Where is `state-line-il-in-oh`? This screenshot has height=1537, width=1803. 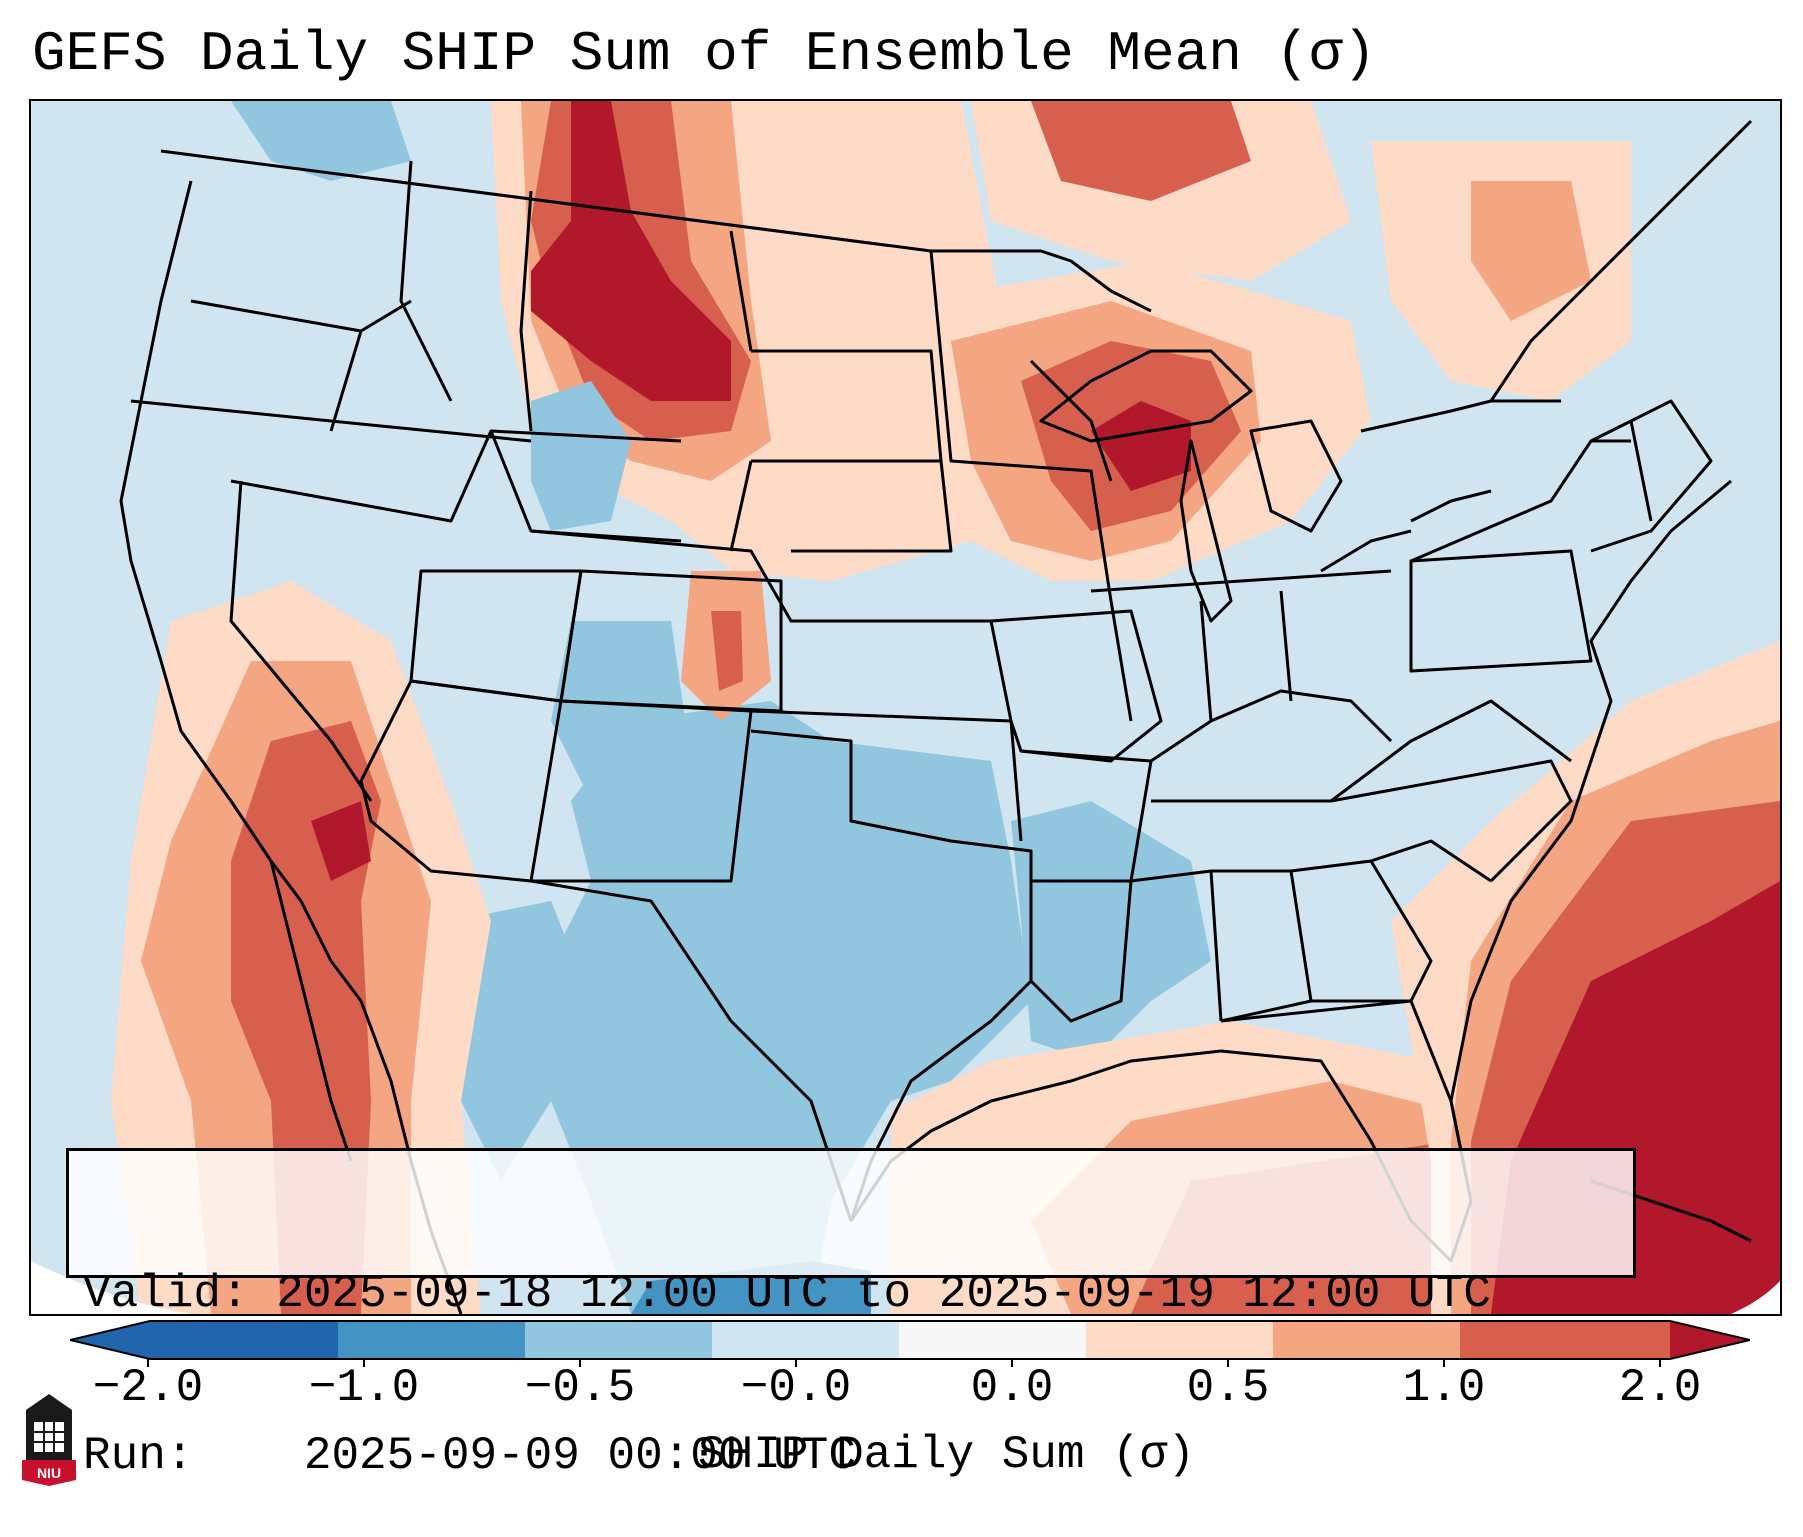 state-line-il-in-oh is located at coordinates (1241, 645).